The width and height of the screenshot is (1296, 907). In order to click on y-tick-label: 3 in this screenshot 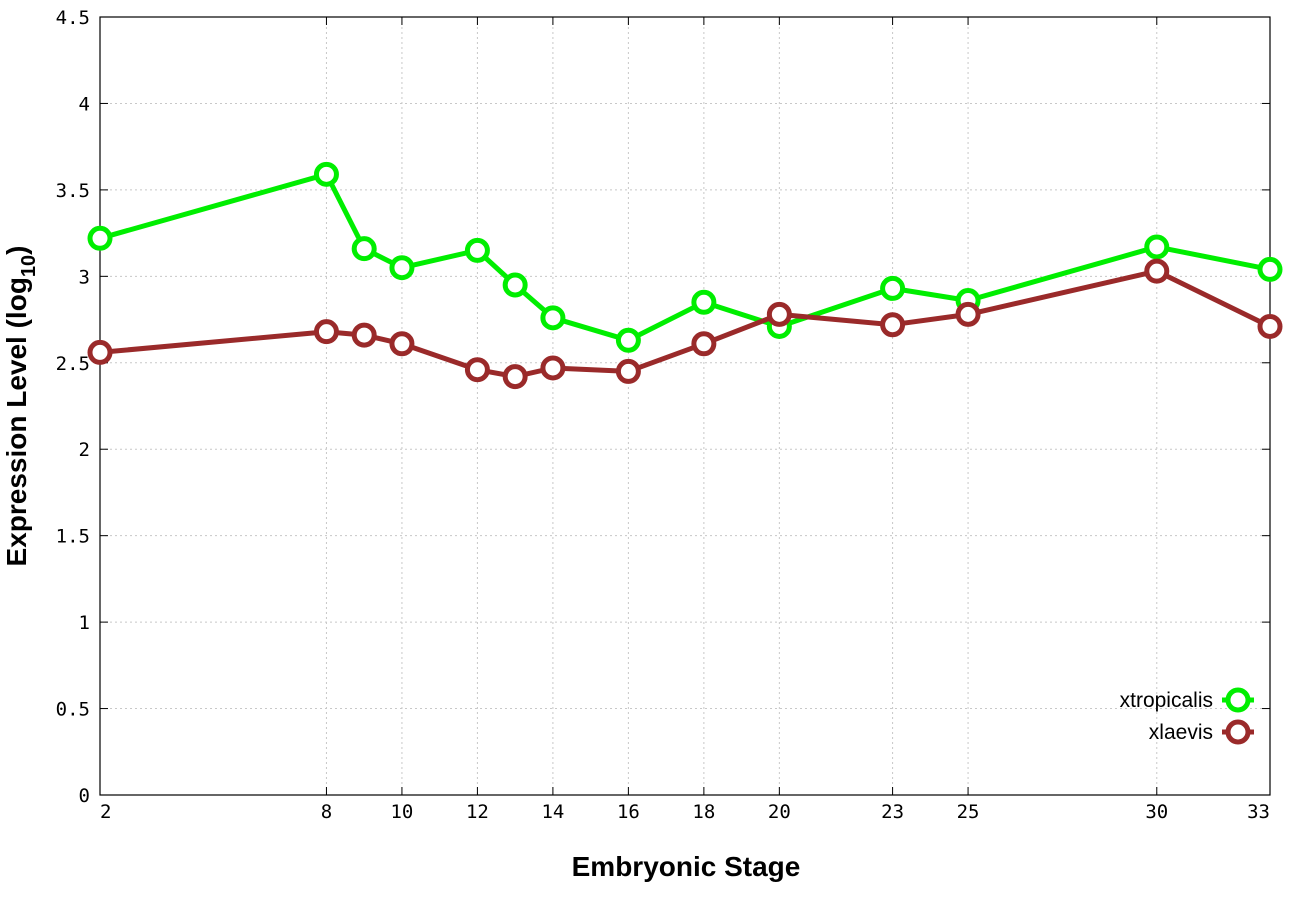, I will do `click(84, 277)`.